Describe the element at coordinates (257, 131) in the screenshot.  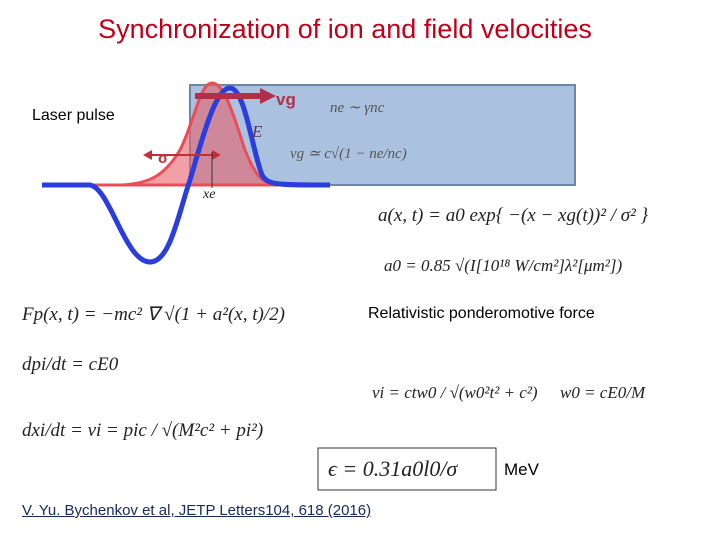
I see `e-label: E` at that location.